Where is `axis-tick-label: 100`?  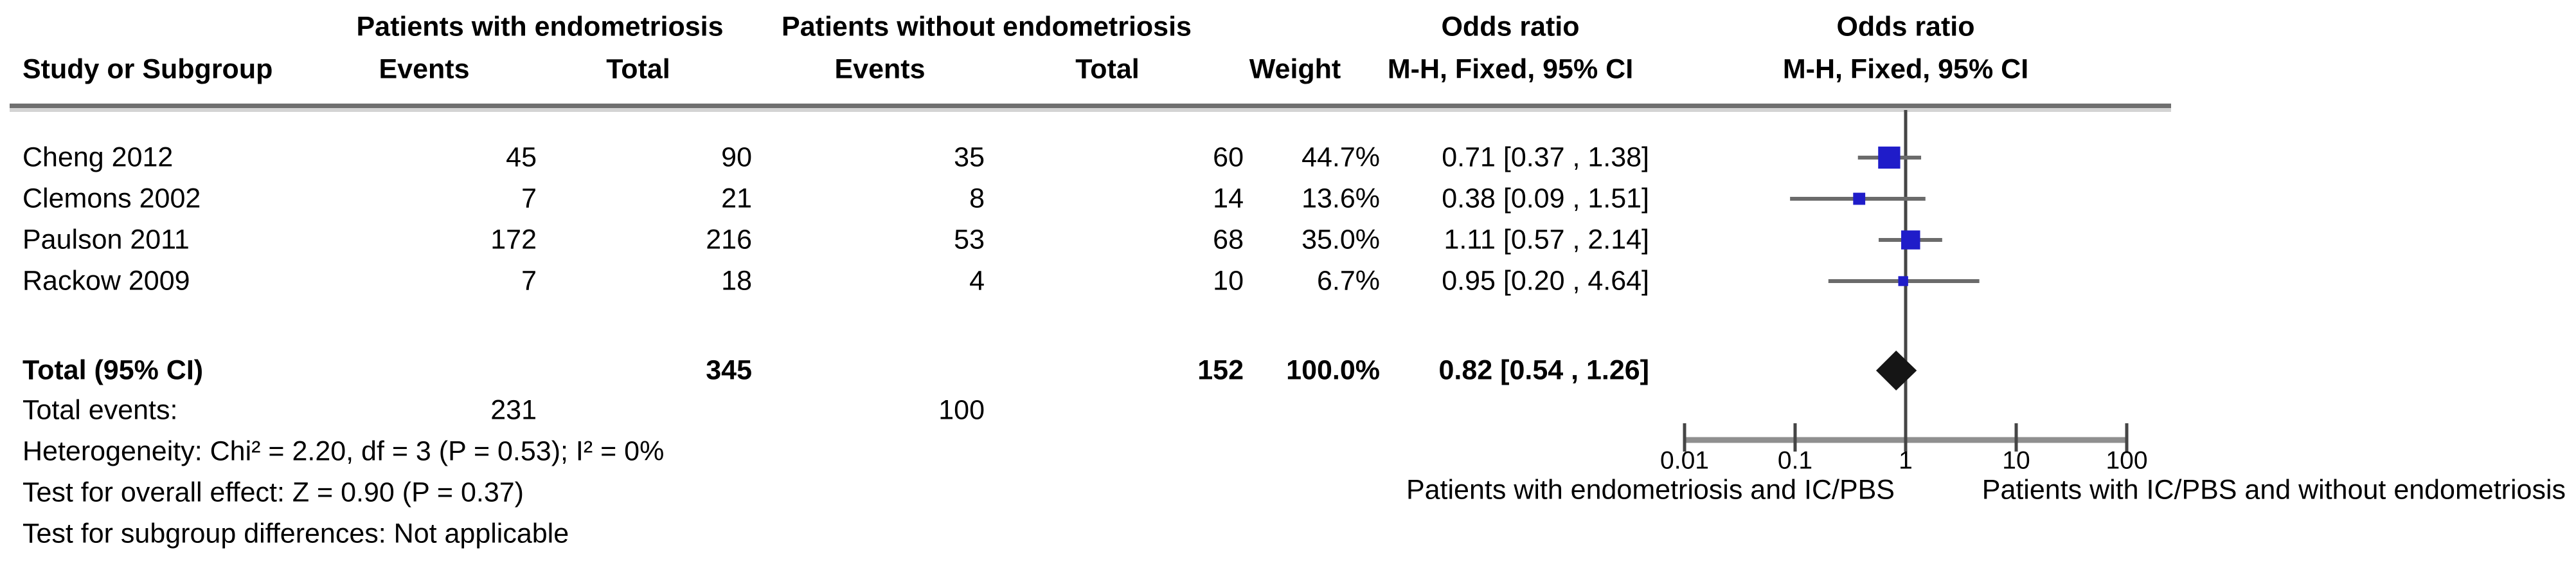 axis-tick-label: 100 is located at coordinates (2127, 460).